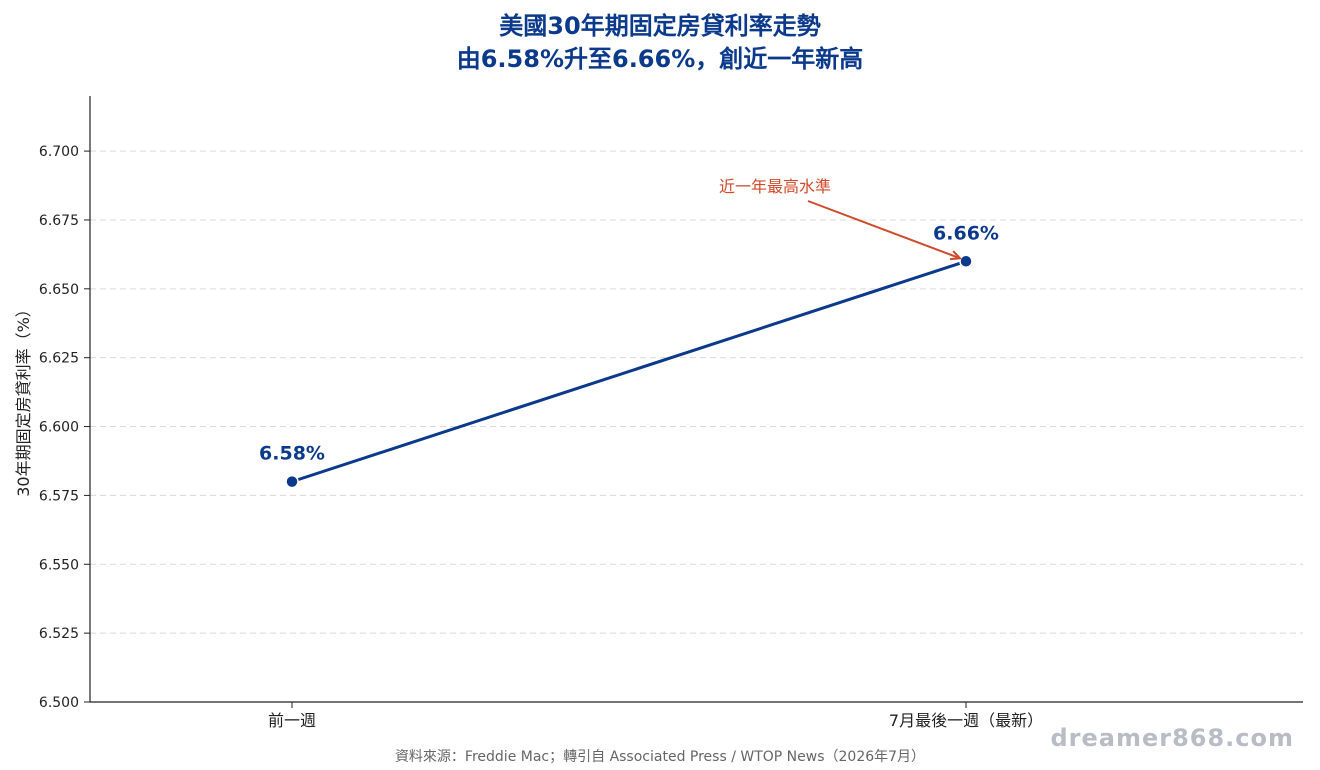 Image resolution: width=1320 pixels, height=770 pixels. What do you see at coordinates (59, 565) in the screenshot?
I see `y-tick-label: 6.550` at bounding box center [59, 565].